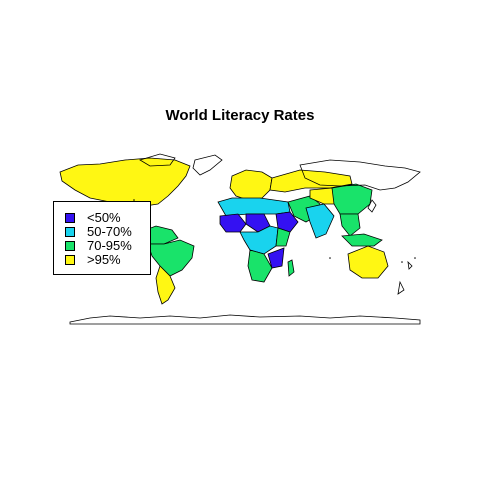  I want to click on region-indonesia, so click(362, 240).